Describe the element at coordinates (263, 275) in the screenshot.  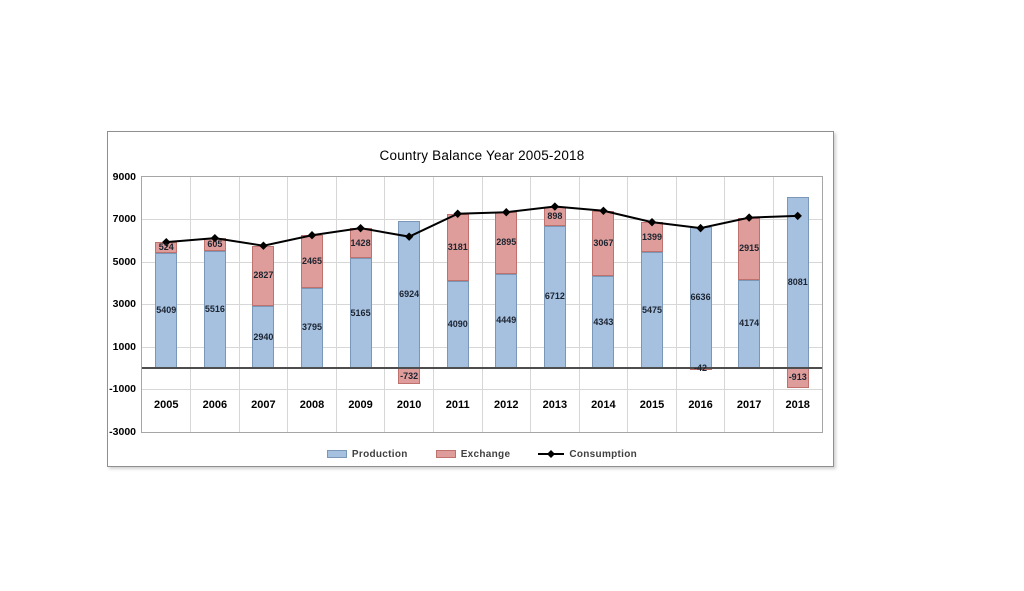
I see `exchange-value-label: 2827` at that location.